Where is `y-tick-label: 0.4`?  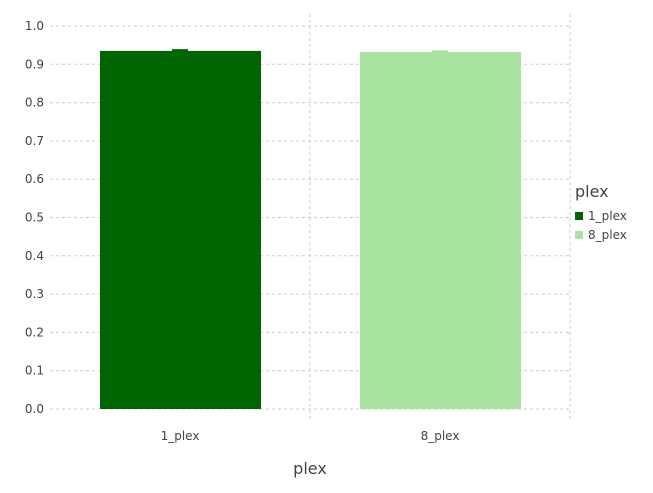 y-tick-label: 0.4 is located at coordinates (34, 256).